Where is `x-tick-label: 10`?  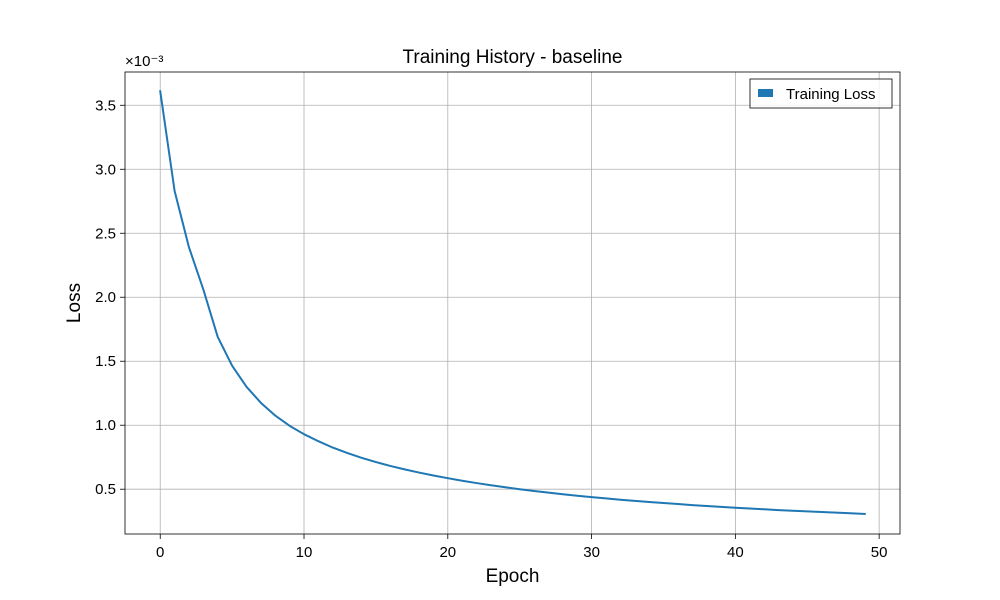
x-tick-label: 10 is located at coordinates (304, 552).